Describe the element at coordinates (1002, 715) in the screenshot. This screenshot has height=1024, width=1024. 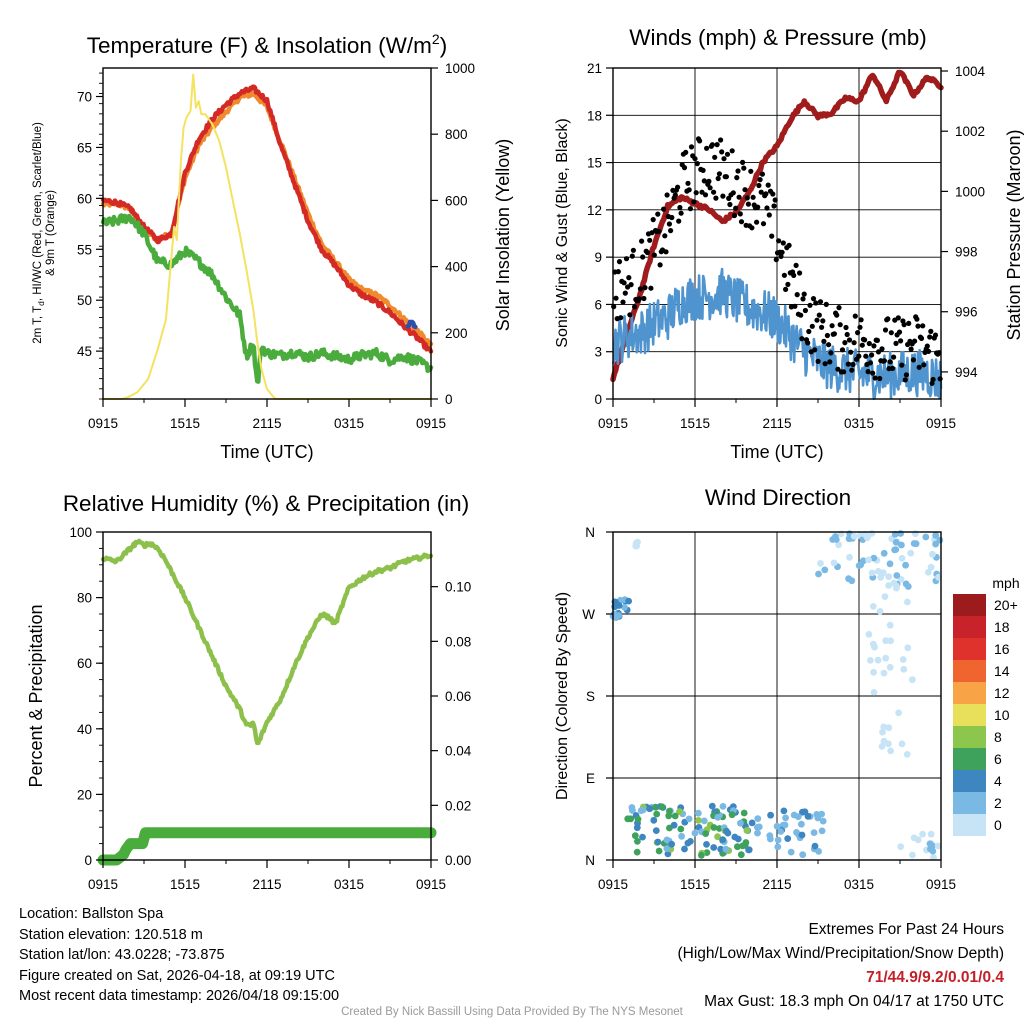
I see `legend-label: 10` at that location.